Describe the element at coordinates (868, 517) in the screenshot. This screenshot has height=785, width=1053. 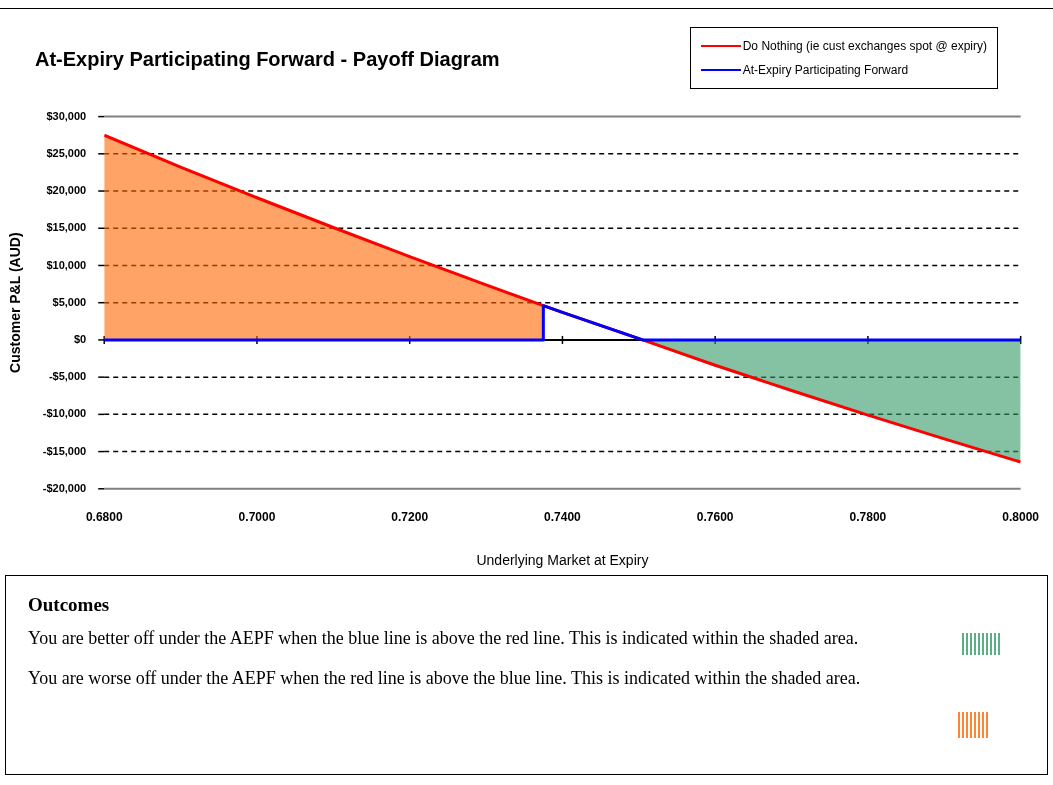
I see `x-tick-label: 0.7800` at that location.